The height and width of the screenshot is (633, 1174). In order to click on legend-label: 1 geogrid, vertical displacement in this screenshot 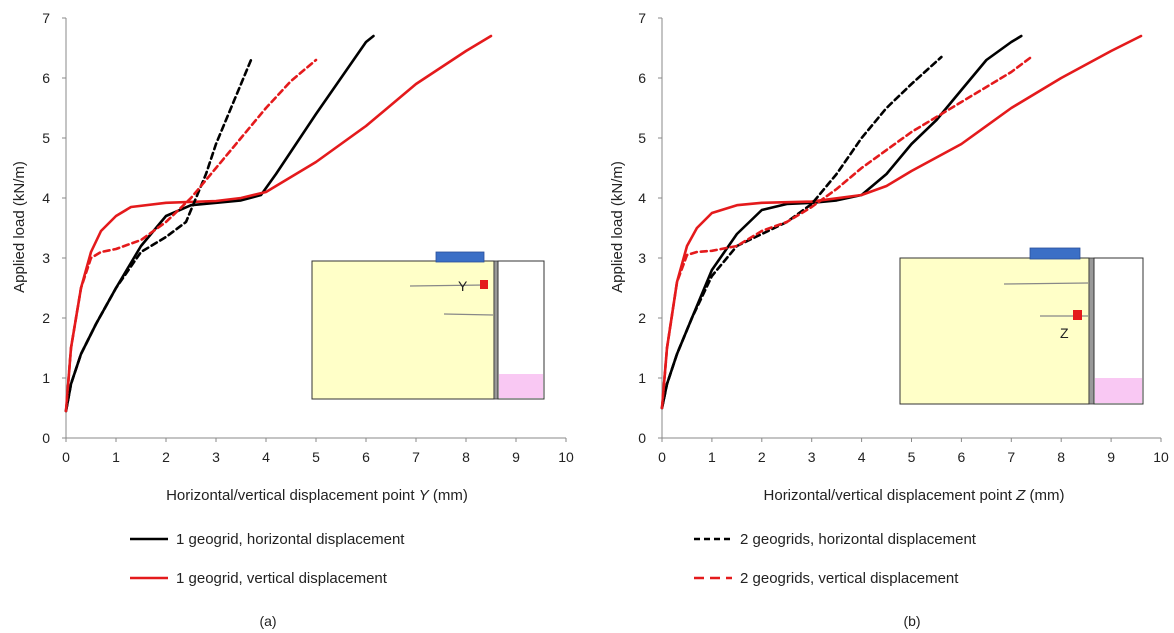, I will do `click(282, 578)`.